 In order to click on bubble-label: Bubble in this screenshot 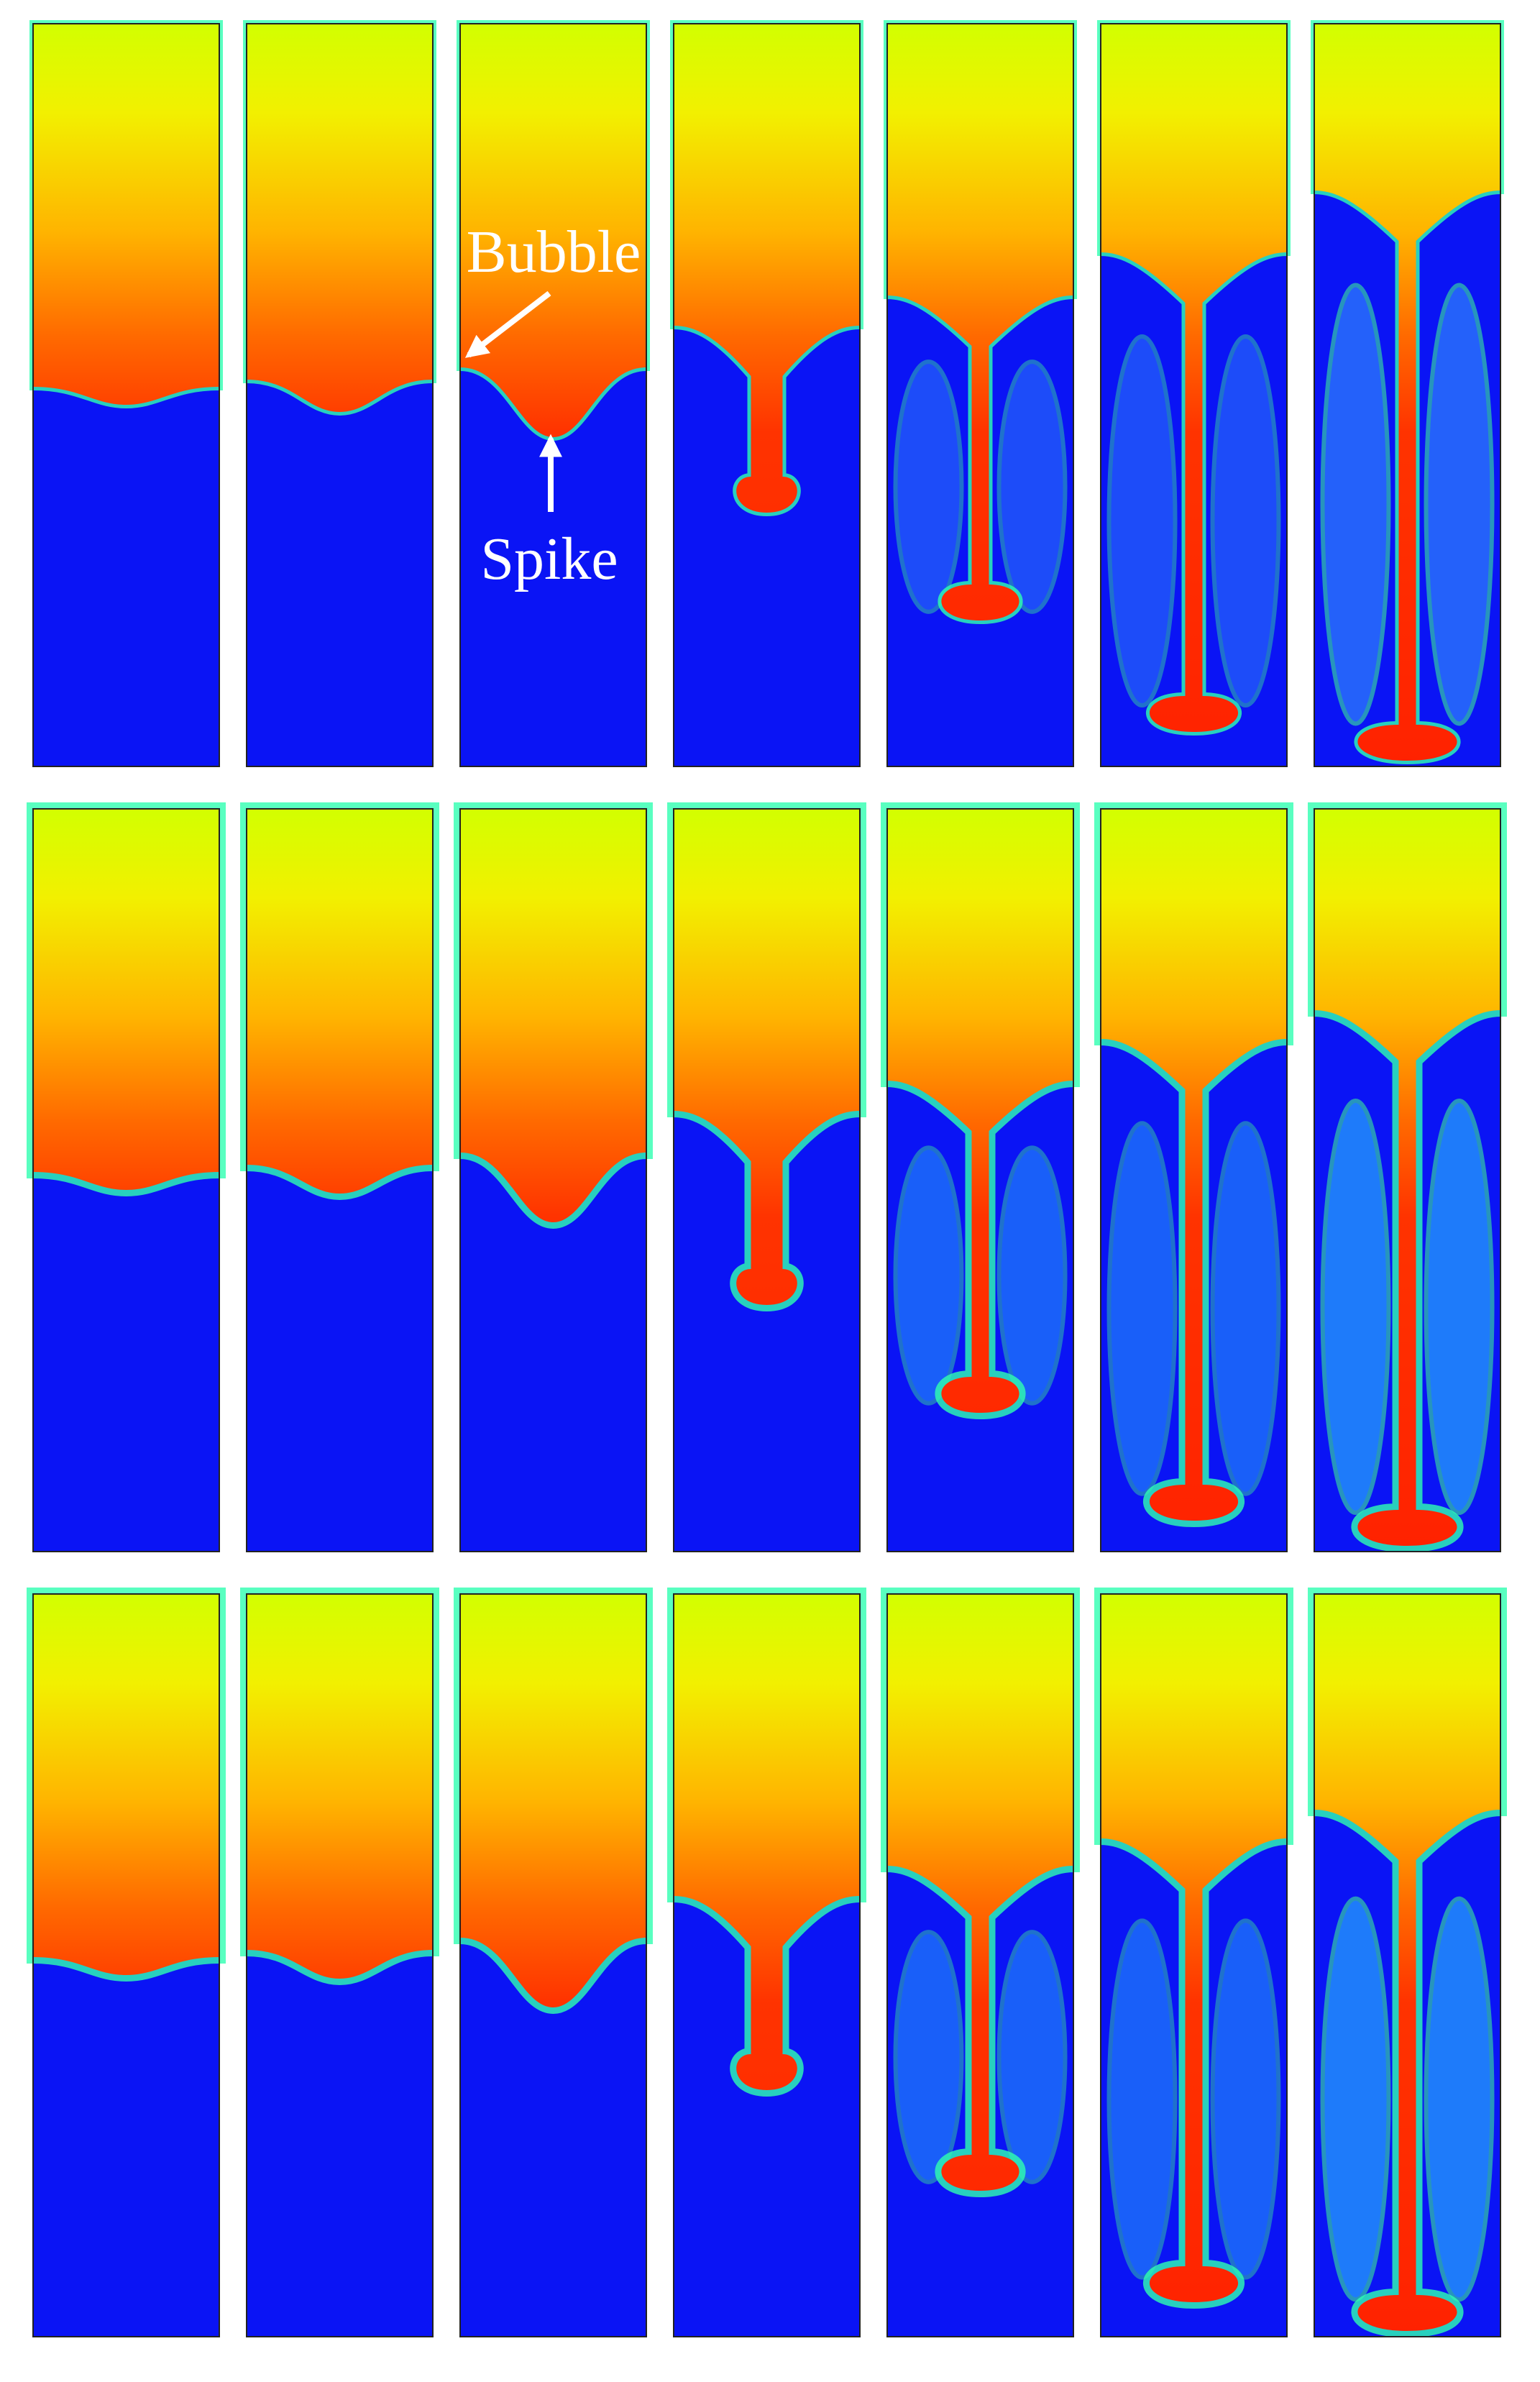, I will do `click(554, 252)`.